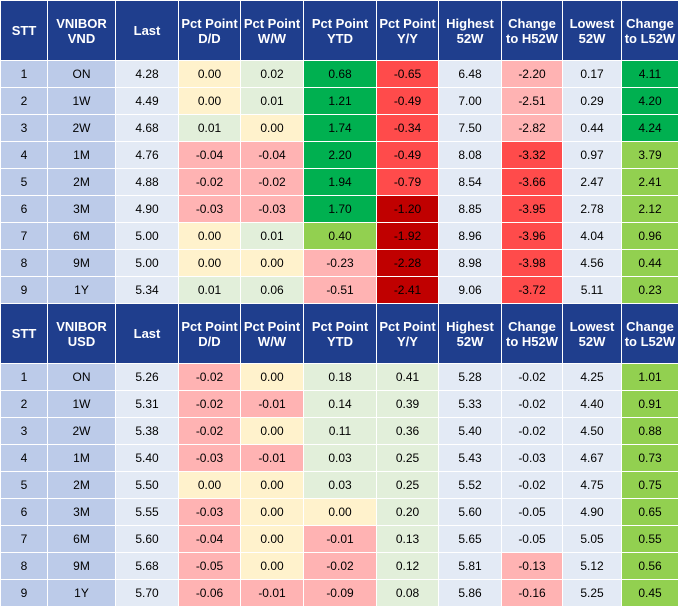  What do you see at coordinates (470, 593) in the screenshot?
I see `cell-highest-52w: 5.86` at bounding box center [470, 593].